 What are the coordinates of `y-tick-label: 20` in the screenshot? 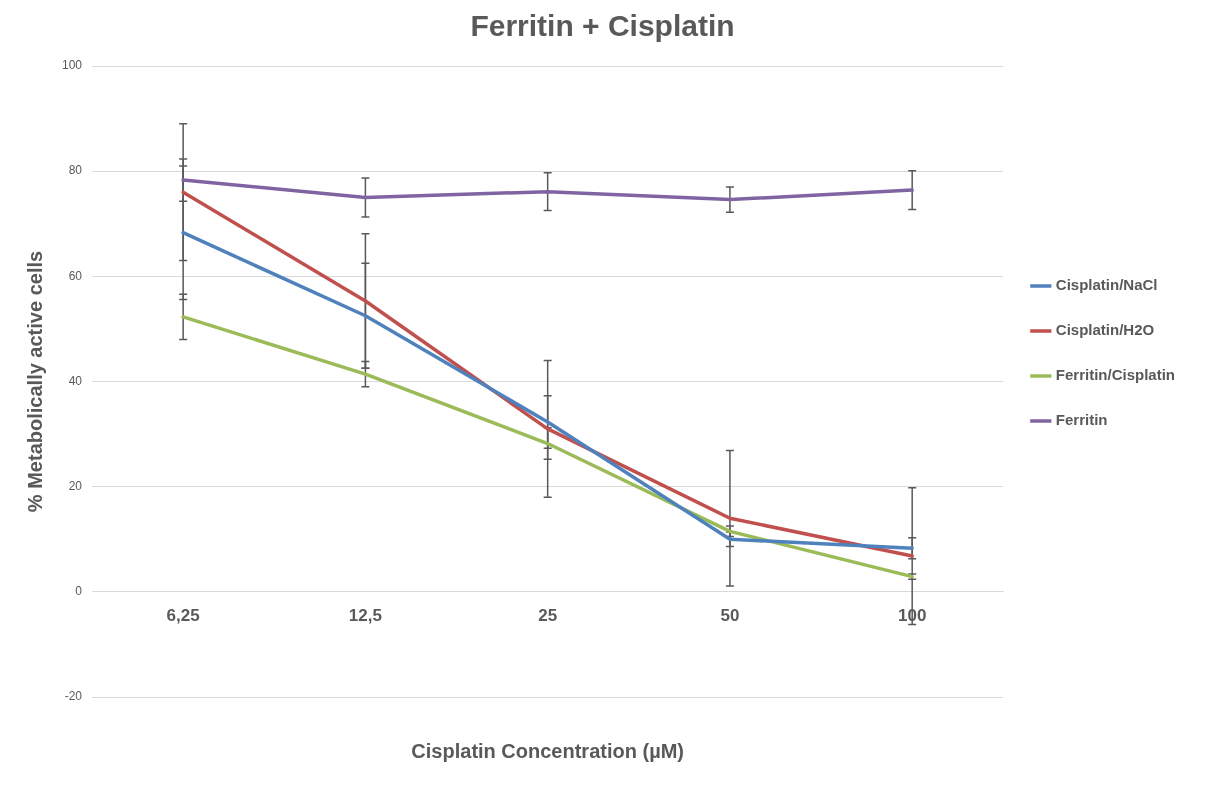 It's located at (75, 485).